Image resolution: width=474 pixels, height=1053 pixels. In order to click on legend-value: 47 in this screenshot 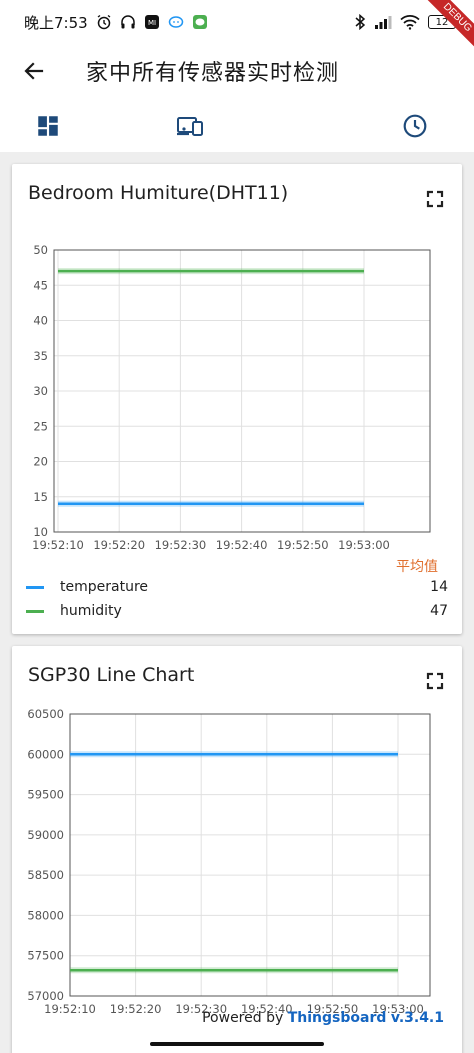, I will do `click(439, 611)`.